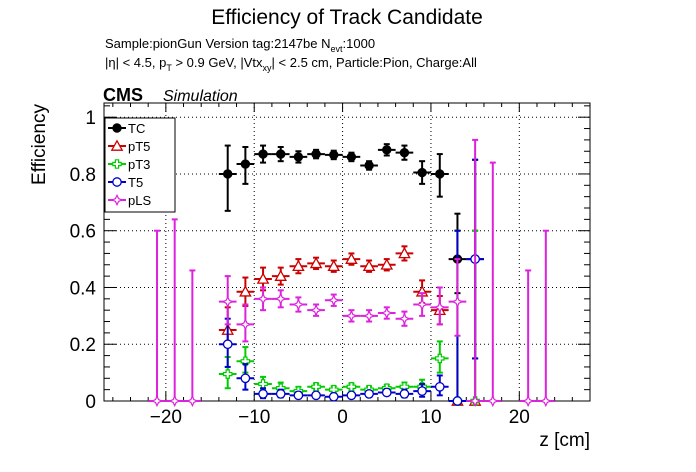 Image resolution: width=696 pixels, height=472 pixels. I want to click on y-tick-label: 0.8, so click(83, 175).